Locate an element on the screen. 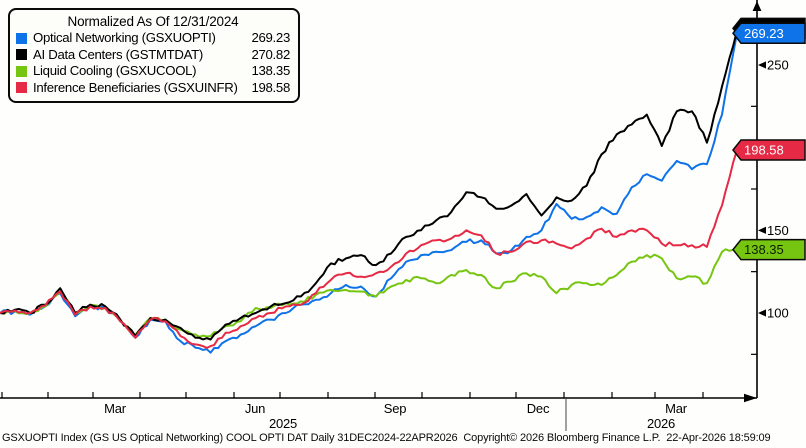 The image size is (806, 448). legend-item: Optical Networking (GSXUOPTI) 269.23 is located at coordinates (153, 38).